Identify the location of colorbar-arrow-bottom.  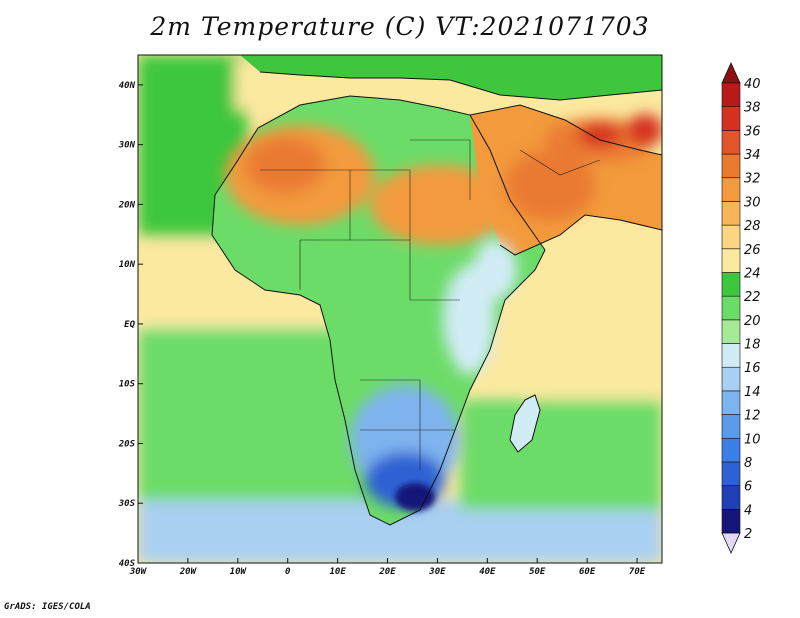
(731, 543).